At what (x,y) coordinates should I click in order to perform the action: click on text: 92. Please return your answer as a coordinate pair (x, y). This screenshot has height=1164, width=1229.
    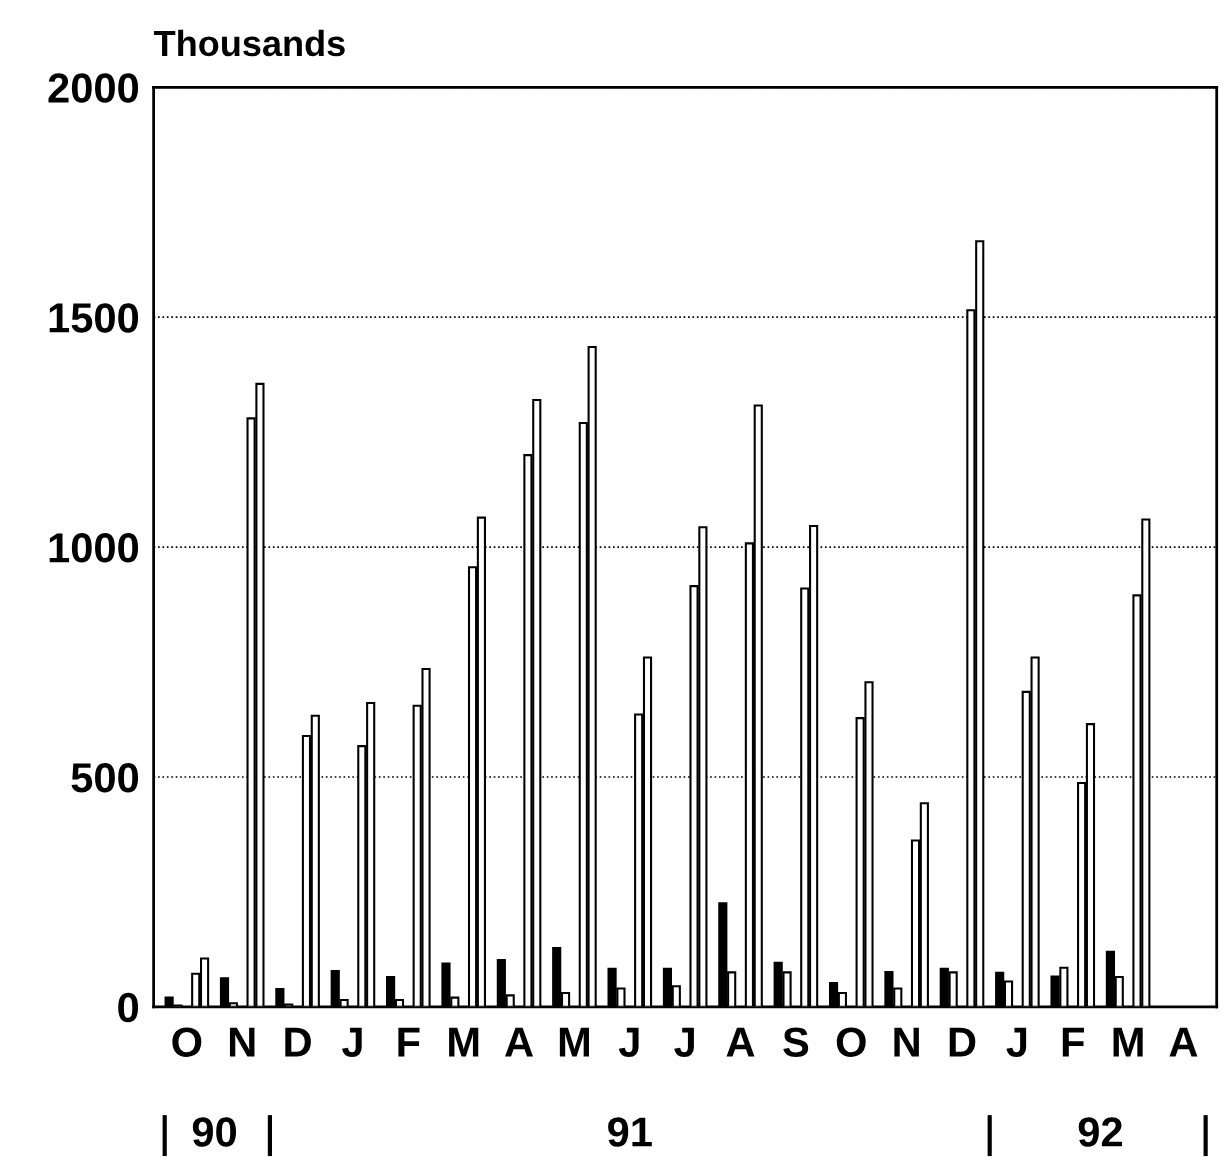
    Looking at the image, I should click on (1100, 1132).